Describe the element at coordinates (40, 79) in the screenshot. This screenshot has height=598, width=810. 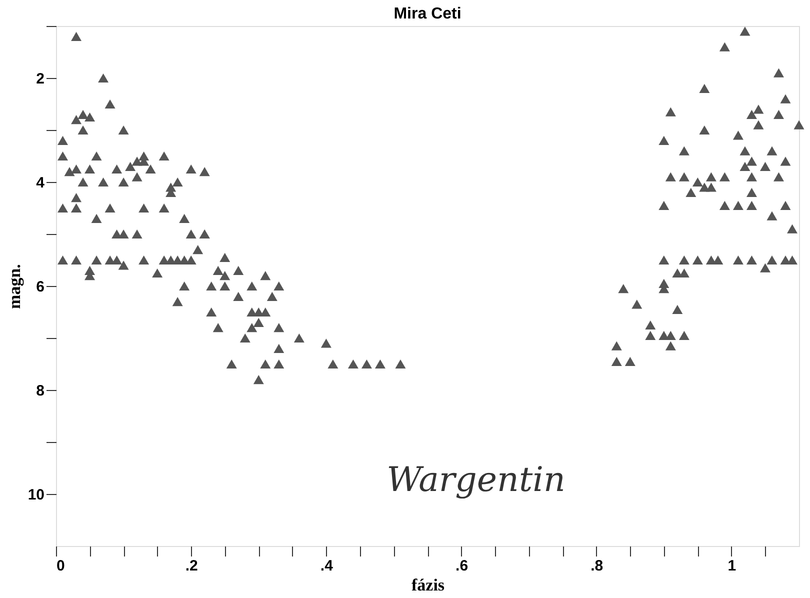
I see `y-tick-label: 2` at that location.